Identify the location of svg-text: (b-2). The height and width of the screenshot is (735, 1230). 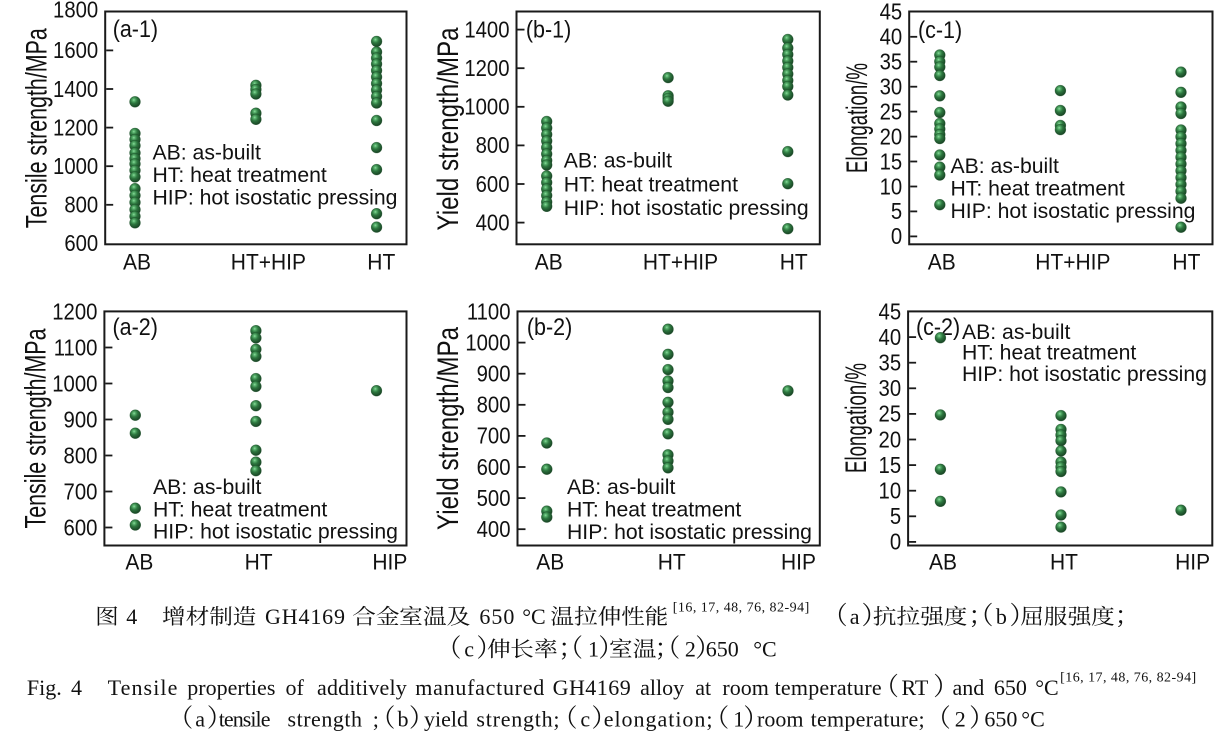
(549, 326).